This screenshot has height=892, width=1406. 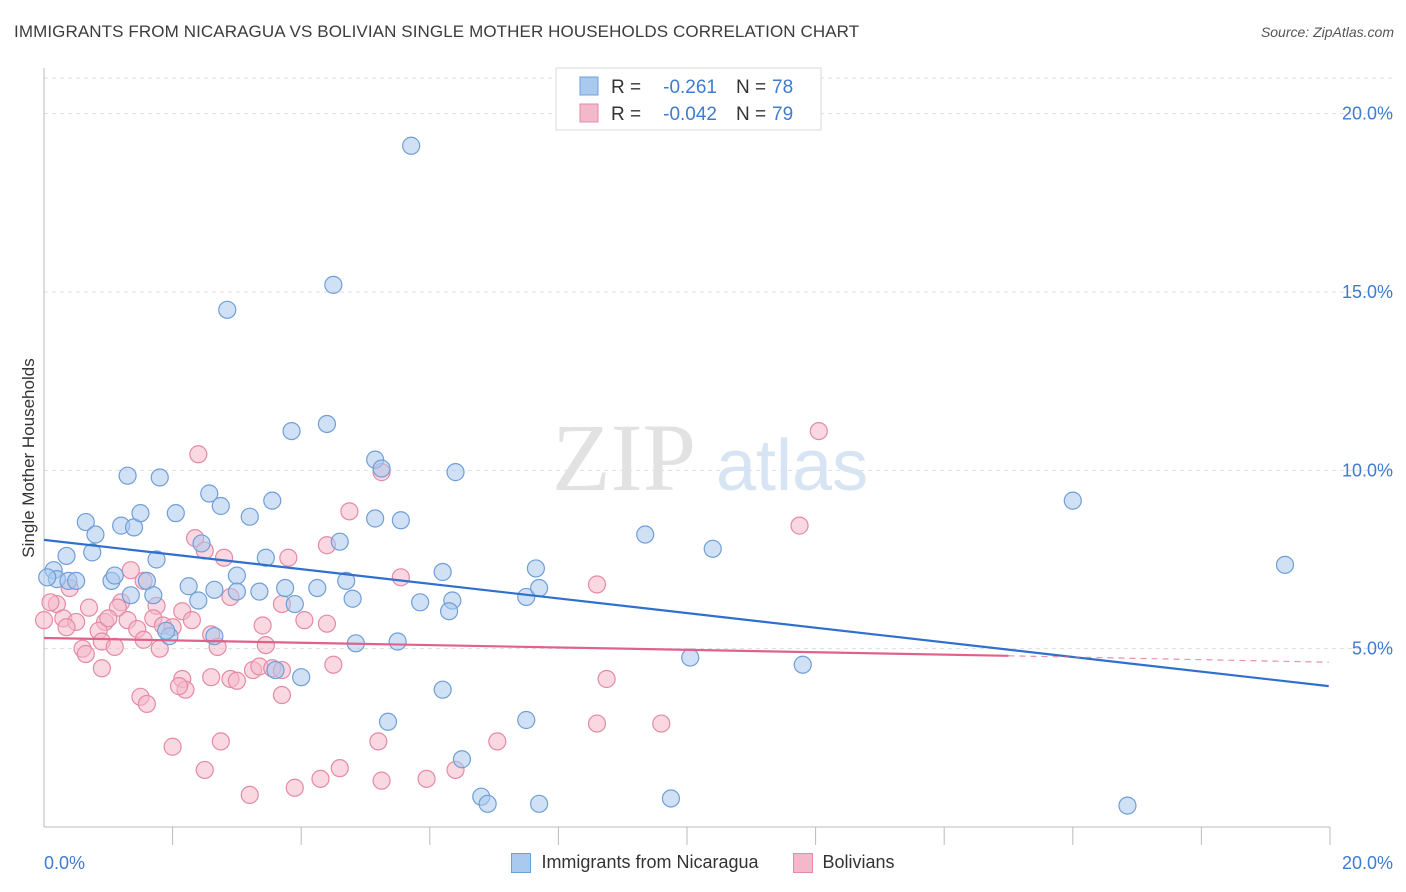 What do you see at coordinates (28, 457) in the screenshot?
I see `y-axis-label: Single Mother Households` at bounding box center [28, 457].